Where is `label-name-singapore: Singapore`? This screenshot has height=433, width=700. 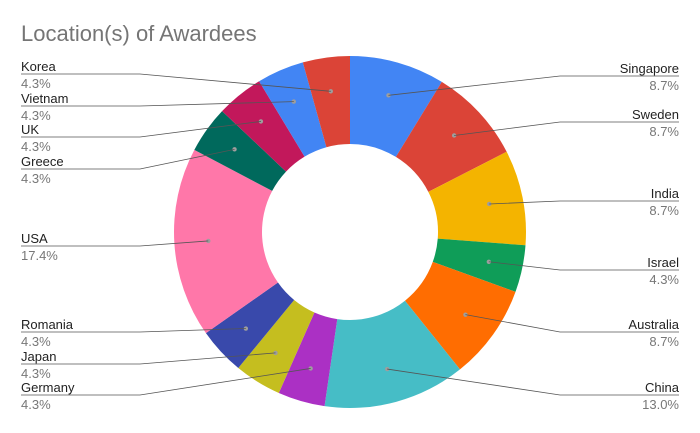
label-name-singapore: Singapore is located at coordinates (649, 68).